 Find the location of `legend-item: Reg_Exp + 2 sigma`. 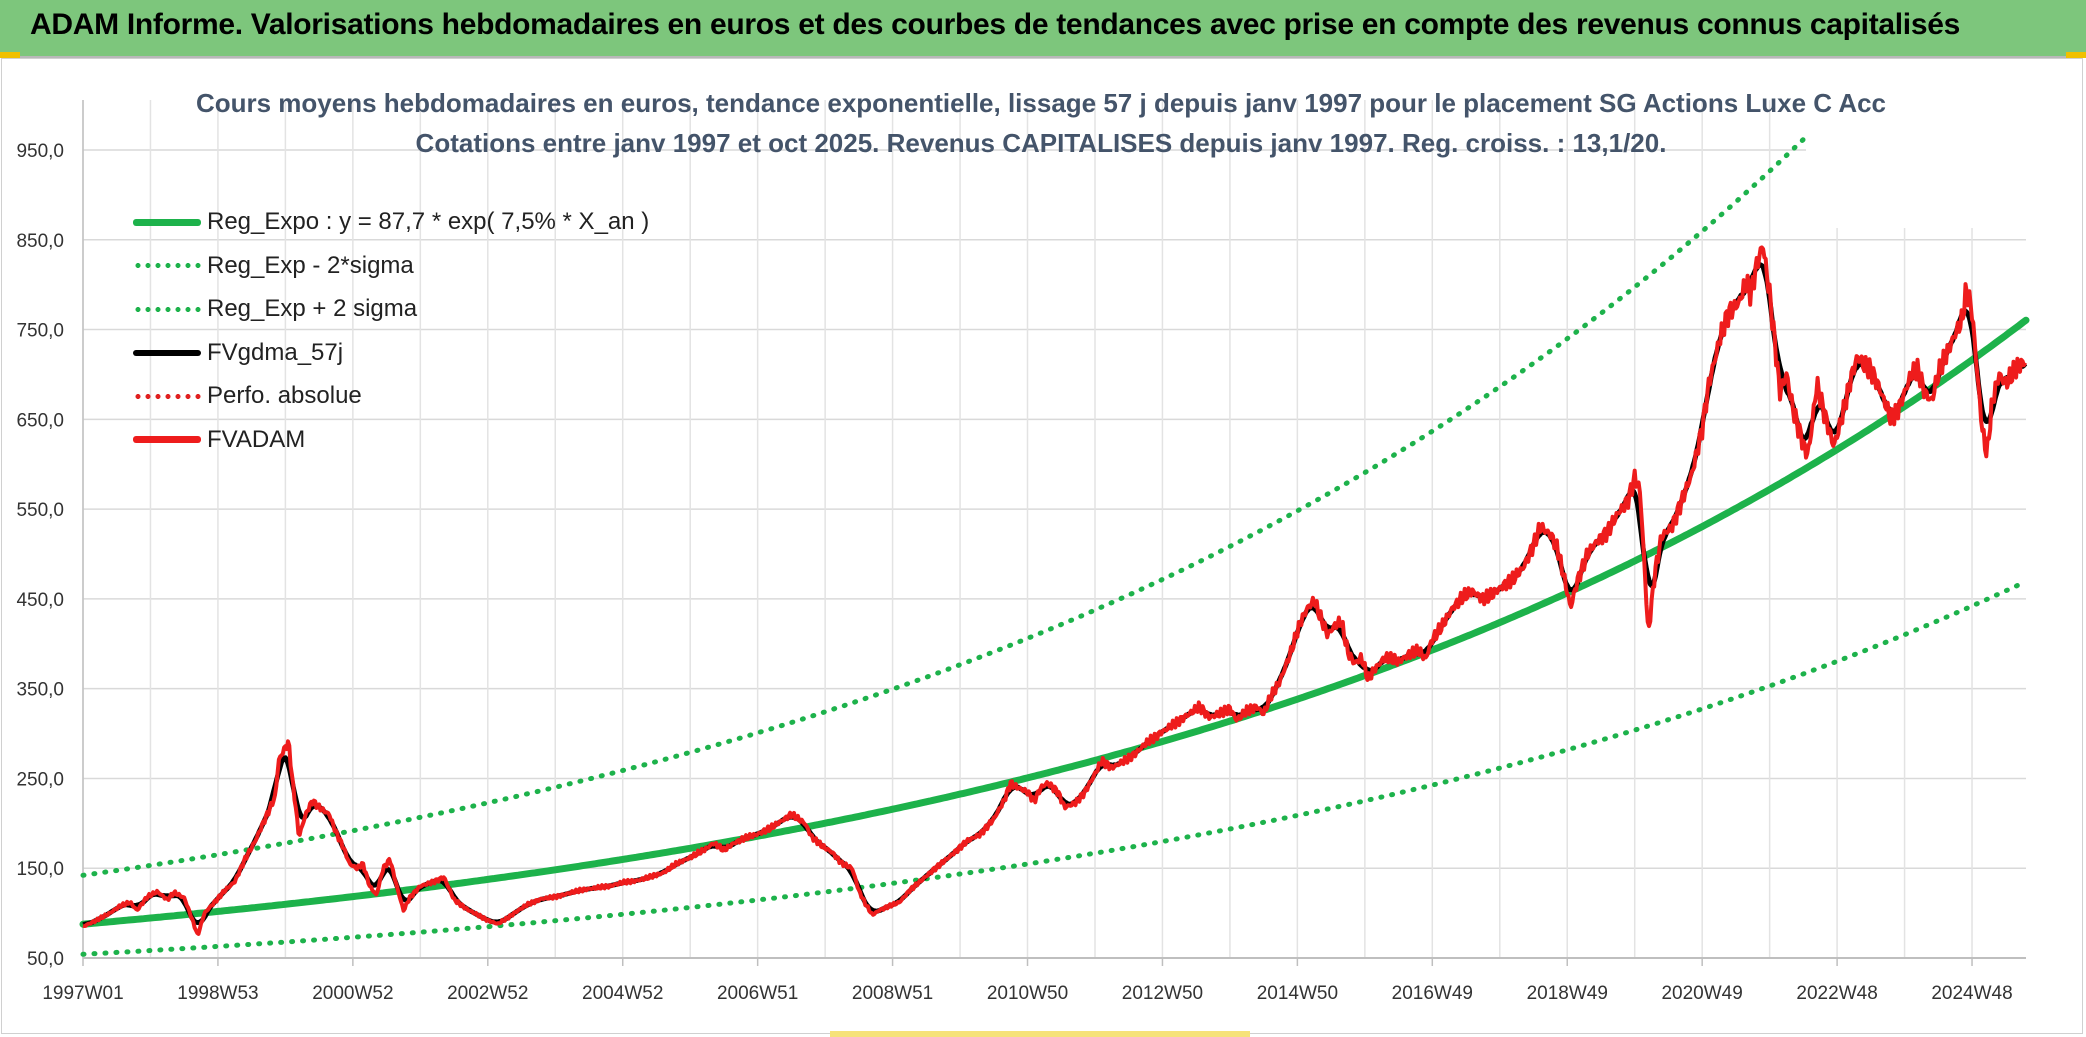

legend-item: Reg_Exp + 2 sigma is located at coordinates (275, 309).